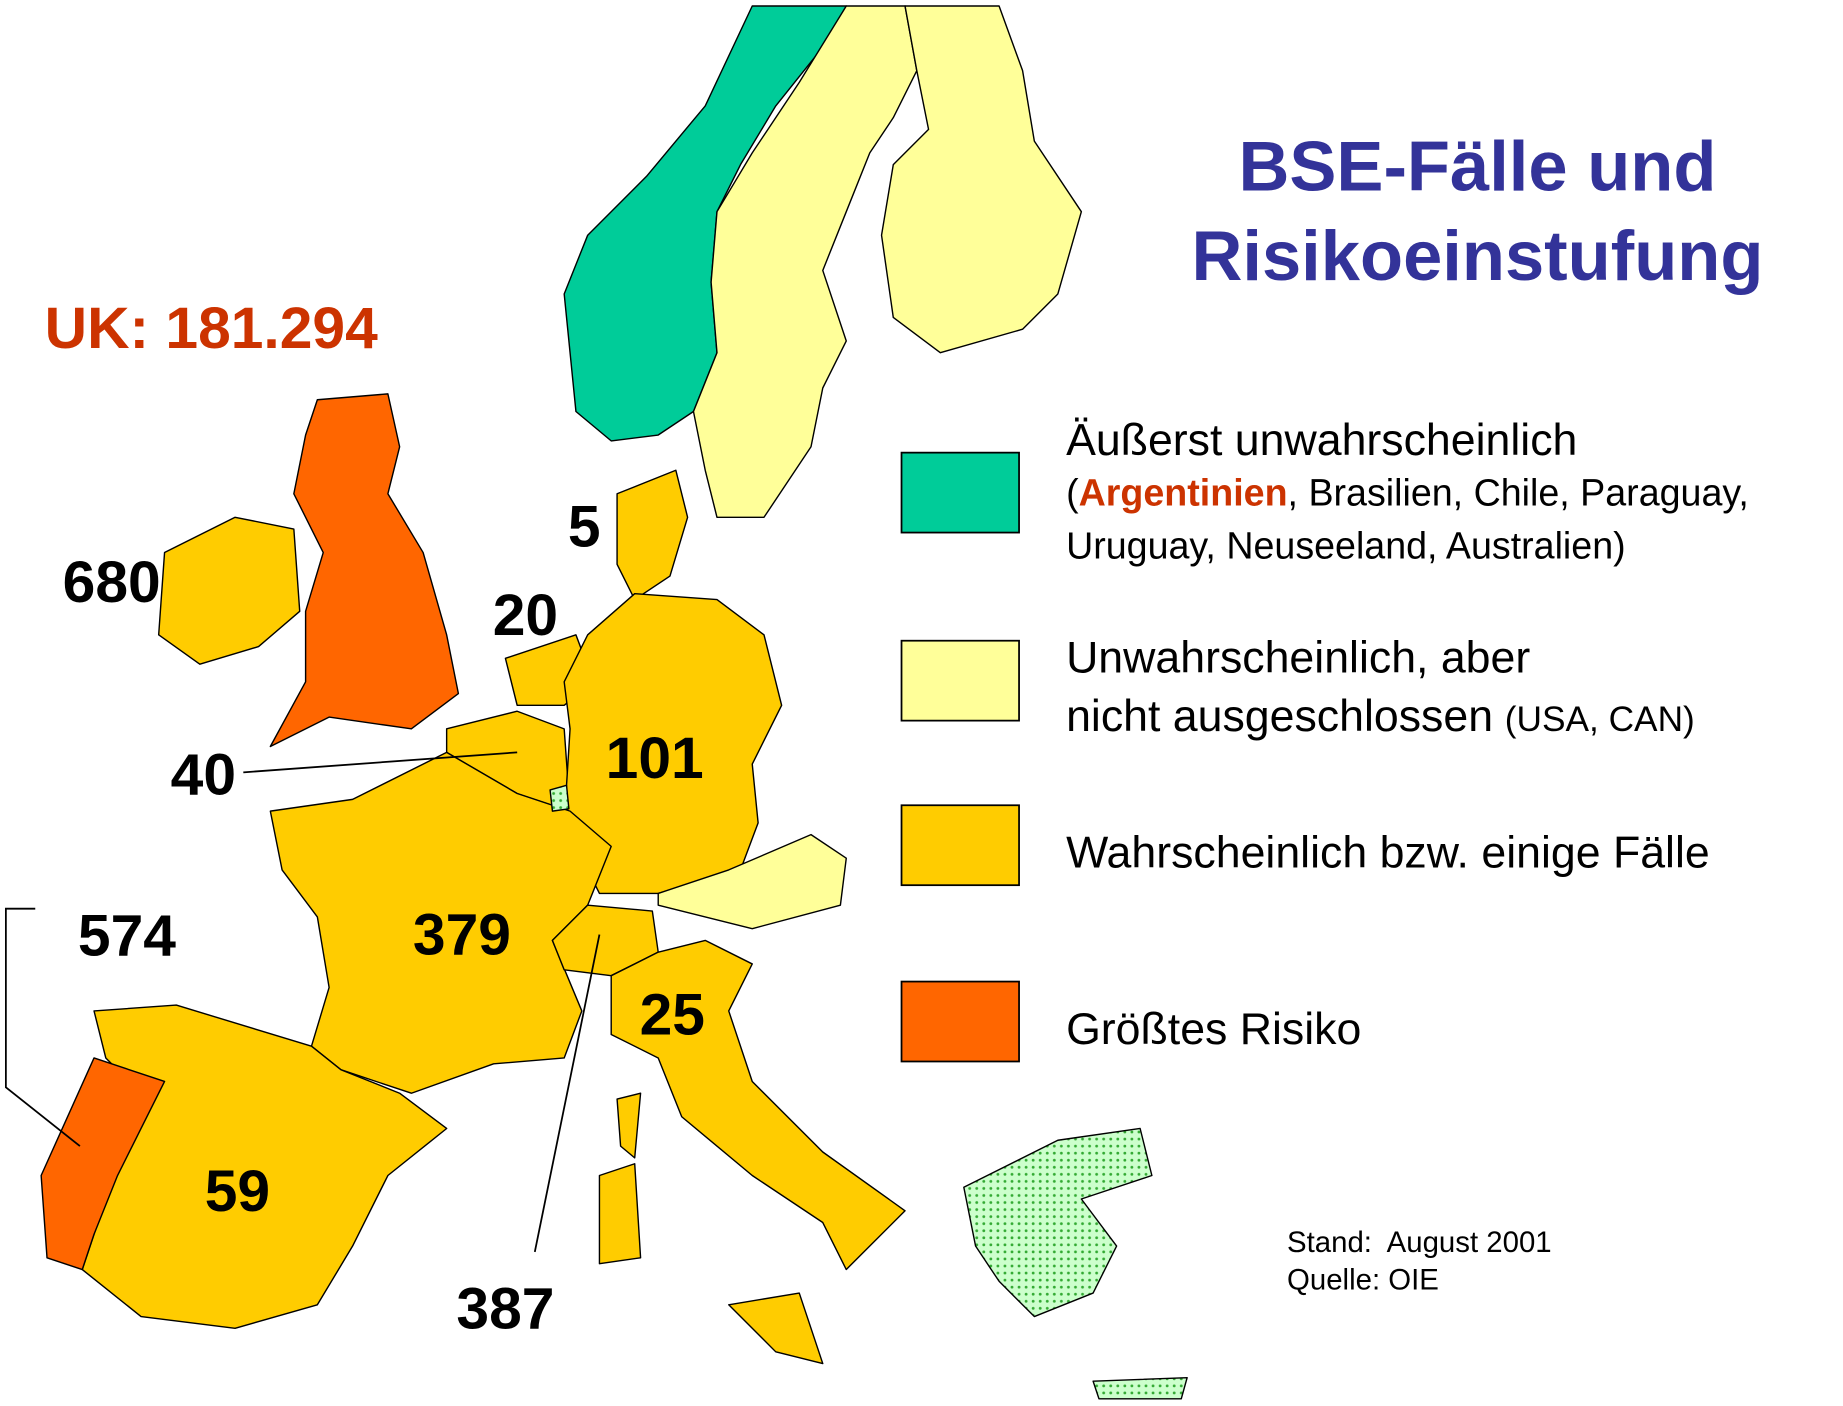 This screenshot has width=1843, height=1406. Describe the element at coordinates (1298, 657) in the screenshot. I see `legend-label: Unwahrscheinlich, aber` at that location.